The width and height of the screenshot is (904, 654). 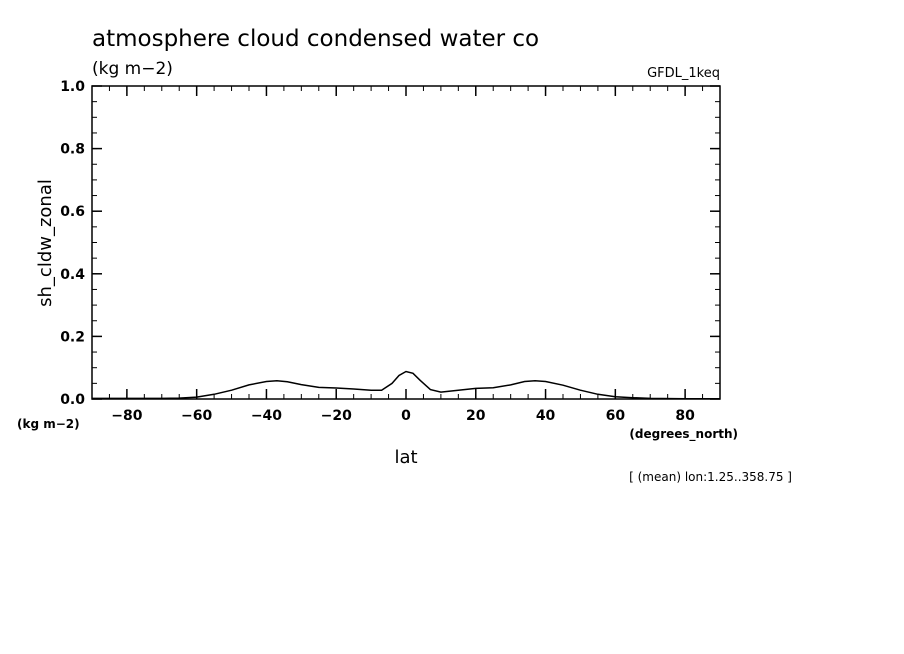 What do you see at coordinates (315, 39) in the screenshot?
I see `chart-title: atmosphere cloud condensed water co` at bounding box center [315, 39].